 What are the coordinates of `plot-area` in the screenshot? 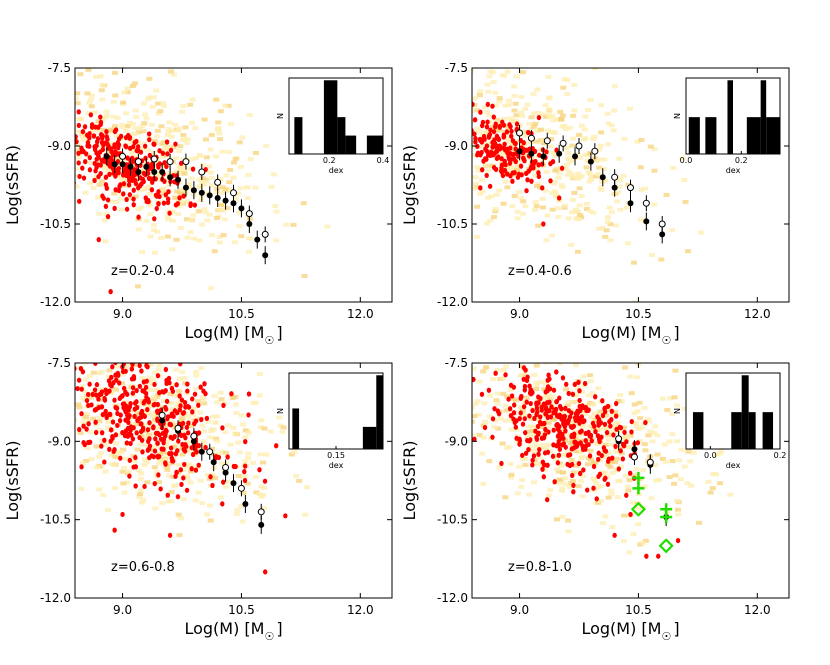 It's located at (169, 171).